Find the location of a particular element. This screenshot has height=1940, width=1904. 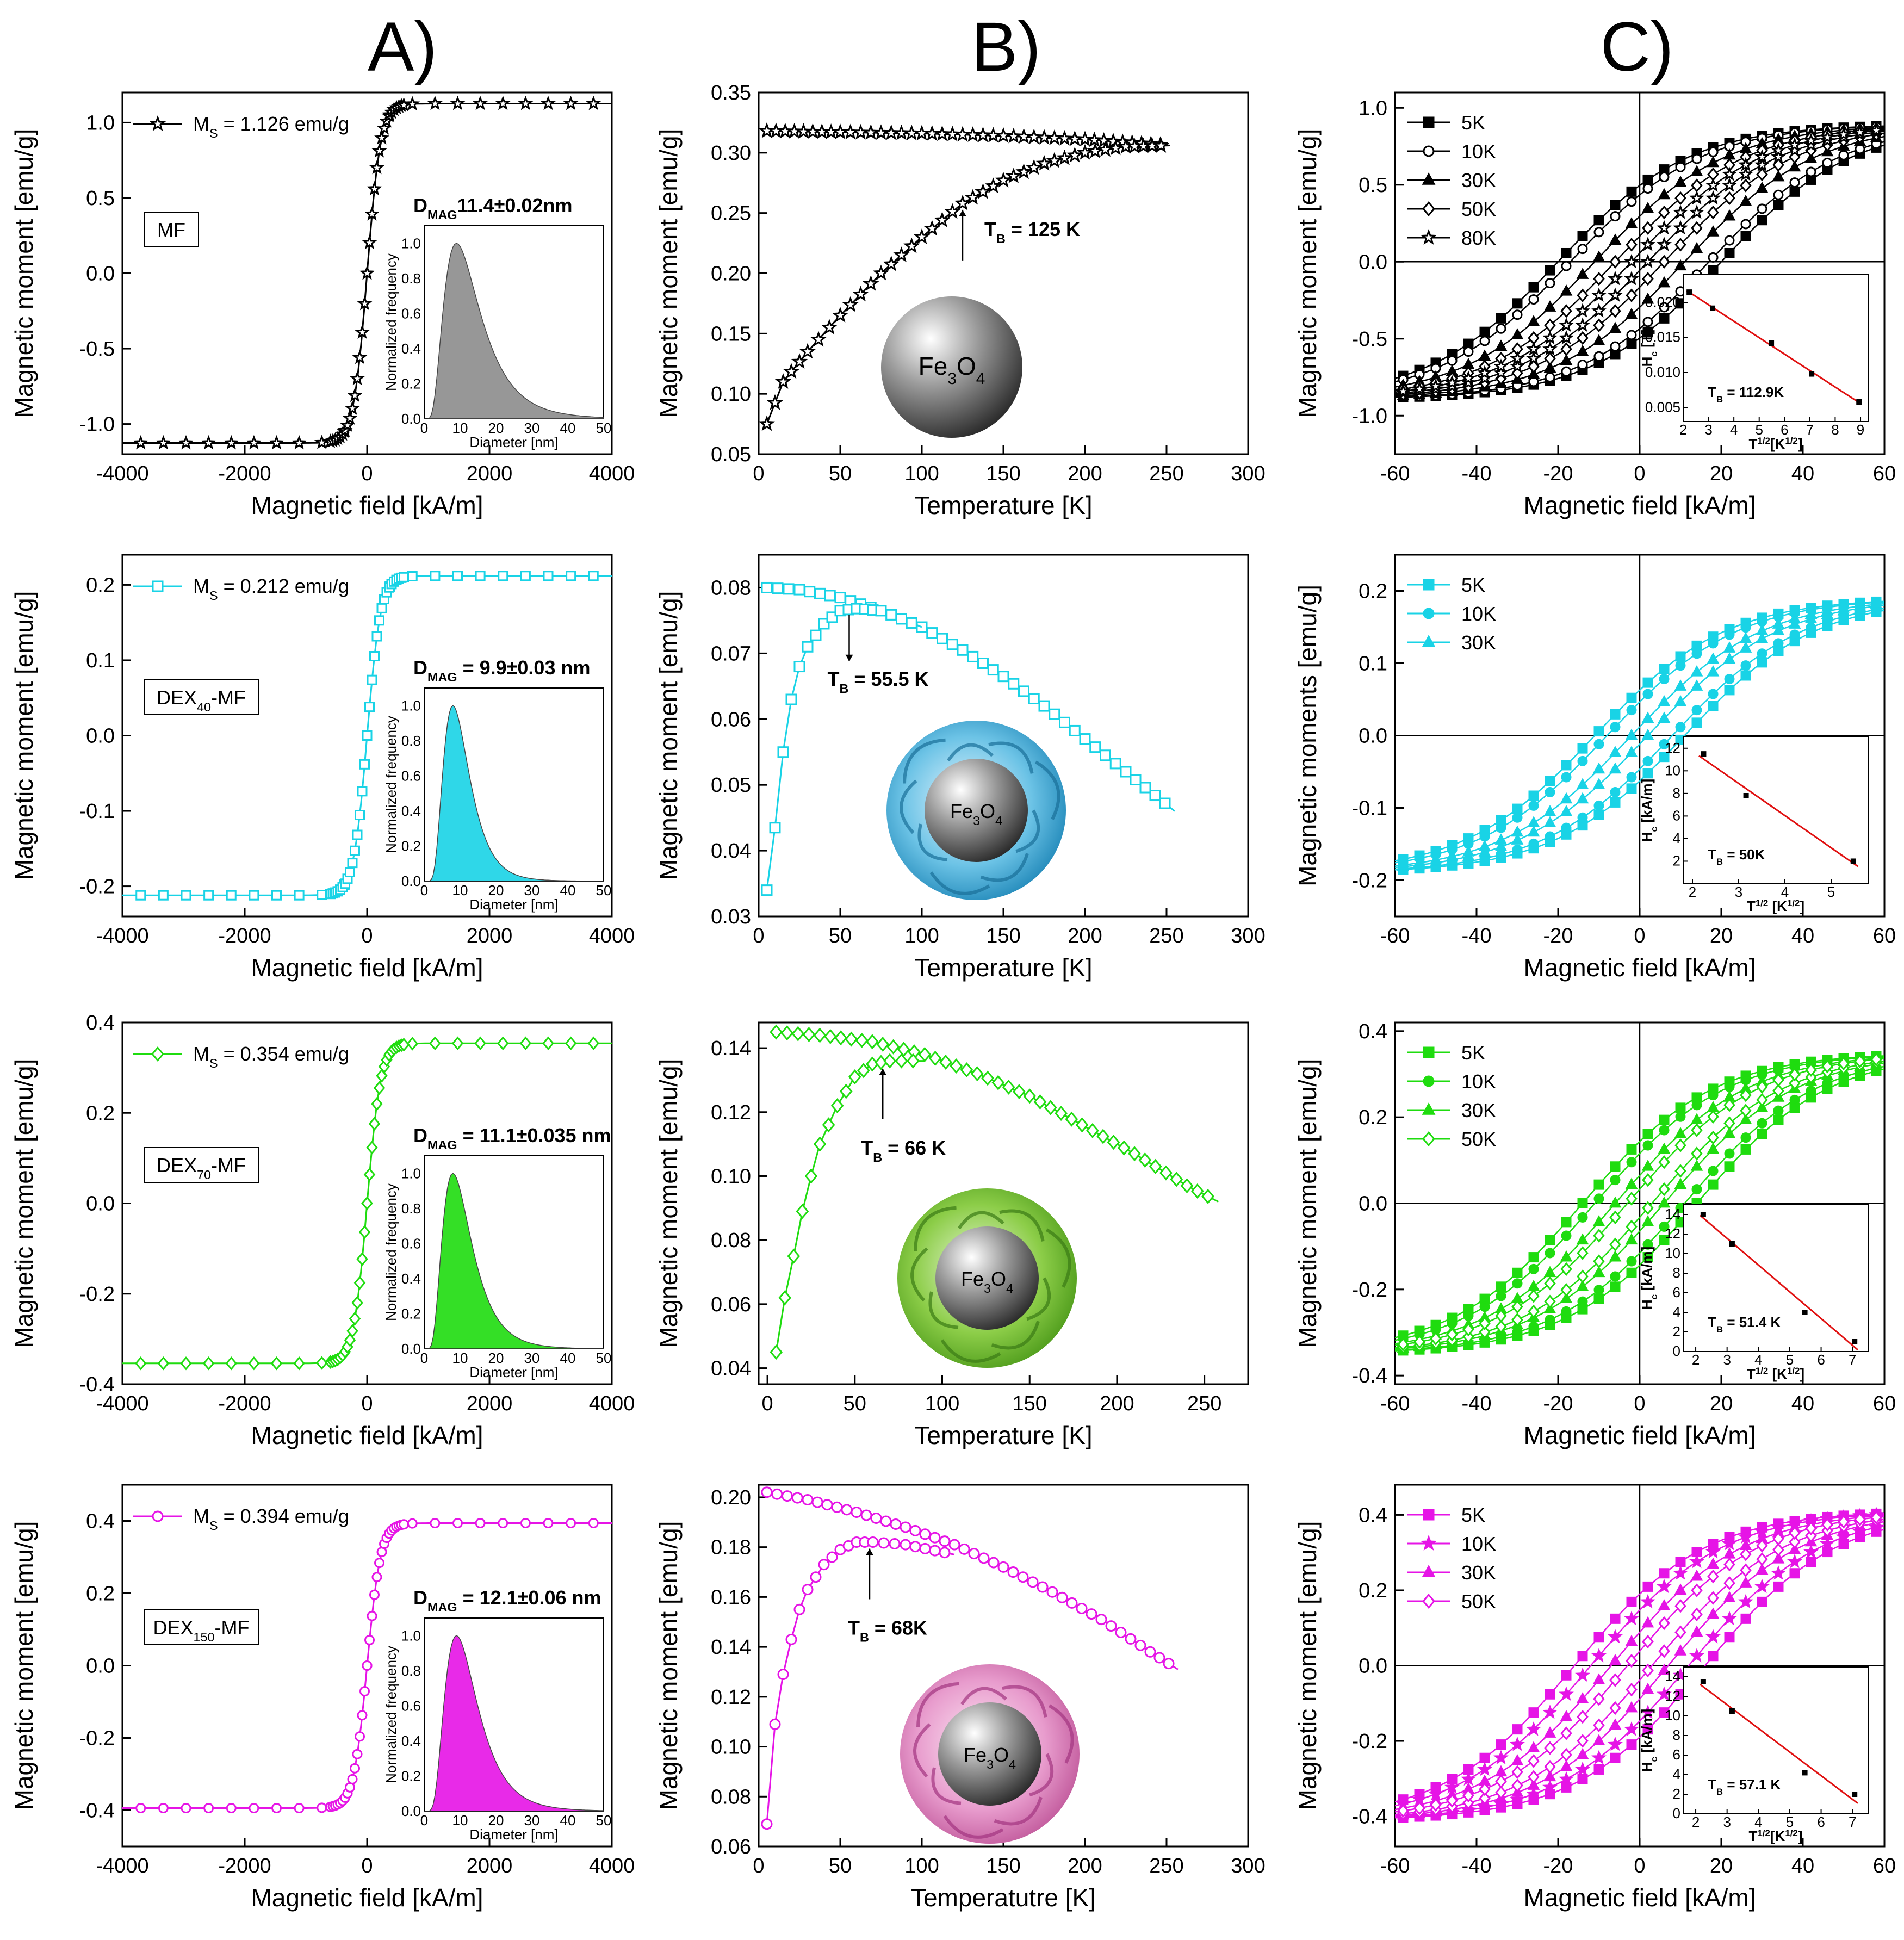

loop-10K-down is located at coordinates (1639, 1660).